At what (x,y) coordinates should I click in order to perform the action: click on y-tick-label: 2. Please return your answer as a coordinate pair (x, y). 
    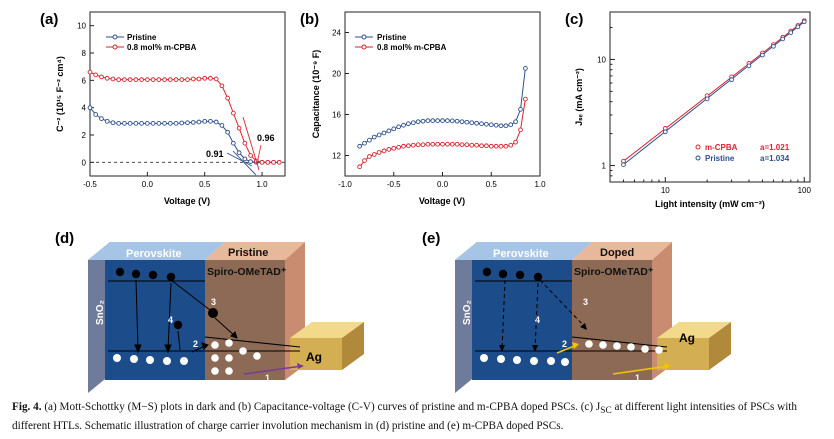
    Looking at the image, I should click on (84, 135).